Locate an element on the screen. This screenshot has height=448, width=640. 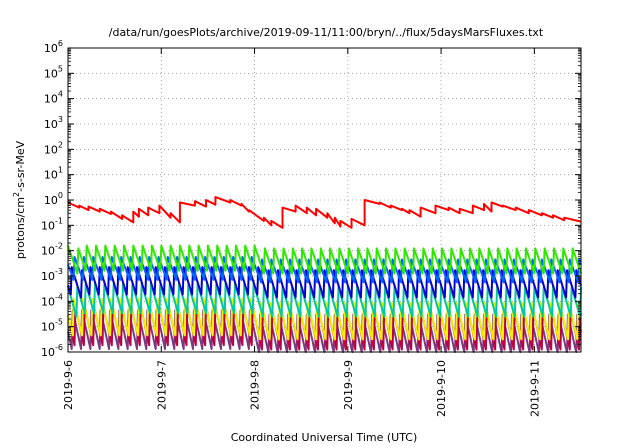
y-tick-exponent: 1 is located at coordinates (60, 170).